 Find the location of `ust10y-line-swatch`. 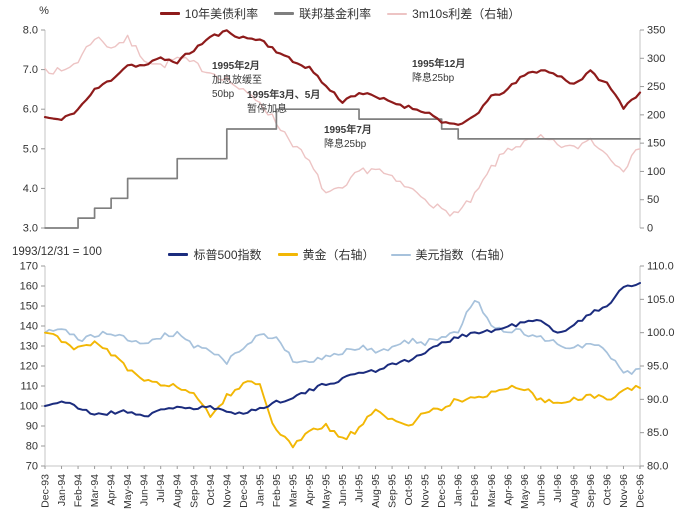

ust10y-line-swatch is located at coordinates (169, 13).